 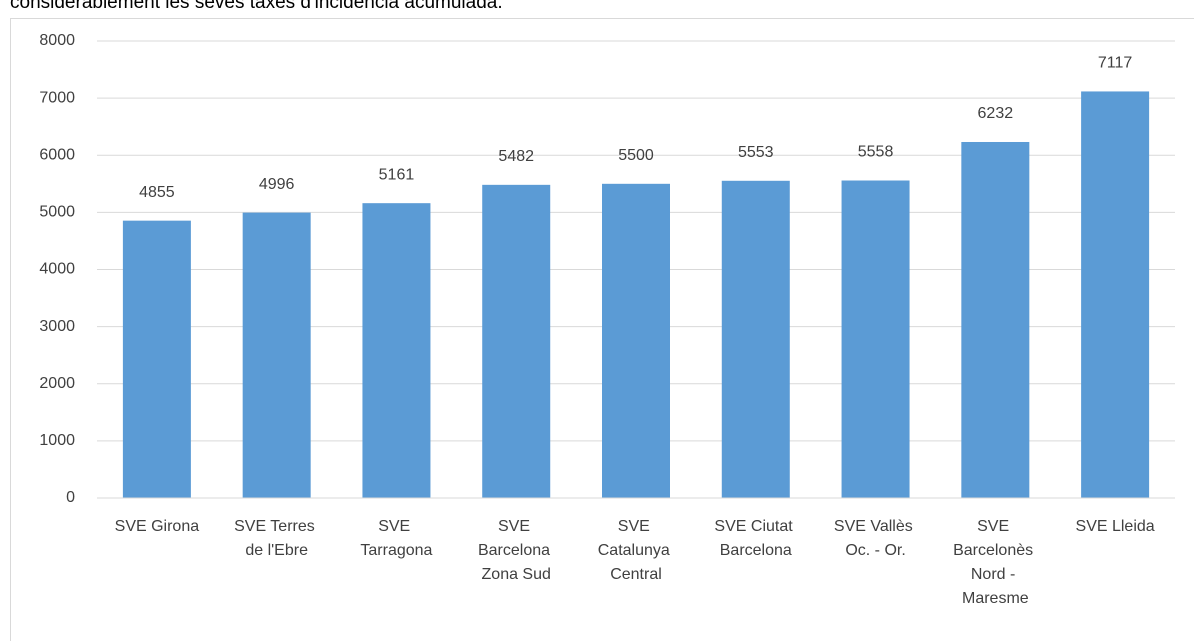 What do you see at coordinates (516, 550) in the screenshot?
I see `x-tick-label: SVE Barcelona Zona Sud` at bounding box center [516, 550].